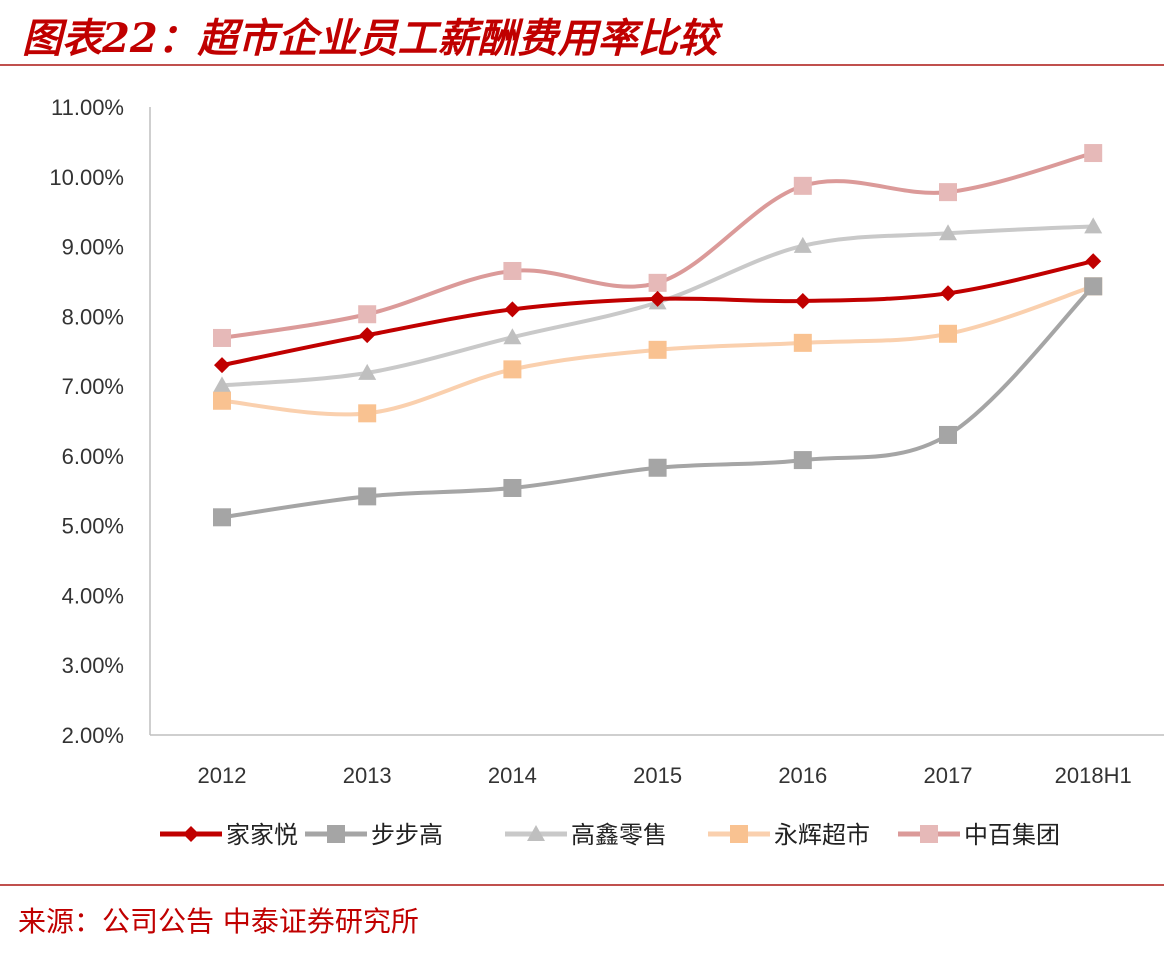 This screenshot has width=1164, height=956. What do you see at coordinates (407, 835) in the screenshot?
I see `legend-label: 步步高` at bounding box center [407, 835].